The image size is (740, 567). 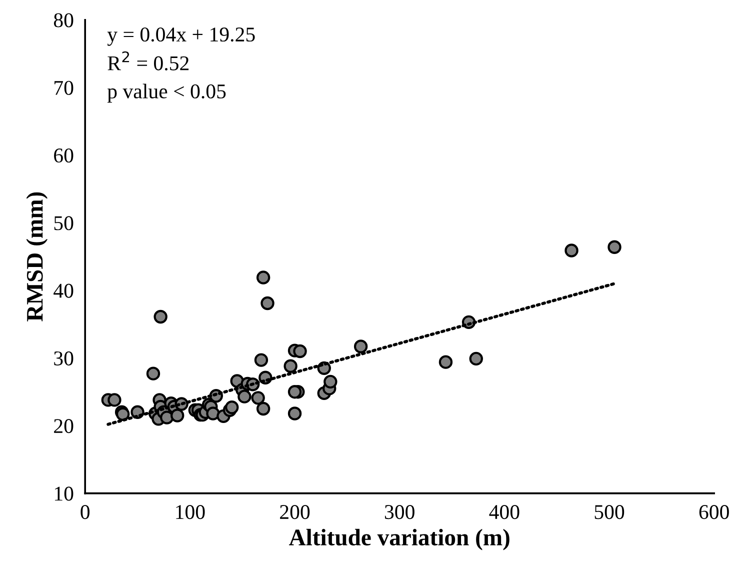 I want to click on x-tick-label: 500, so click(x=609, y=512).